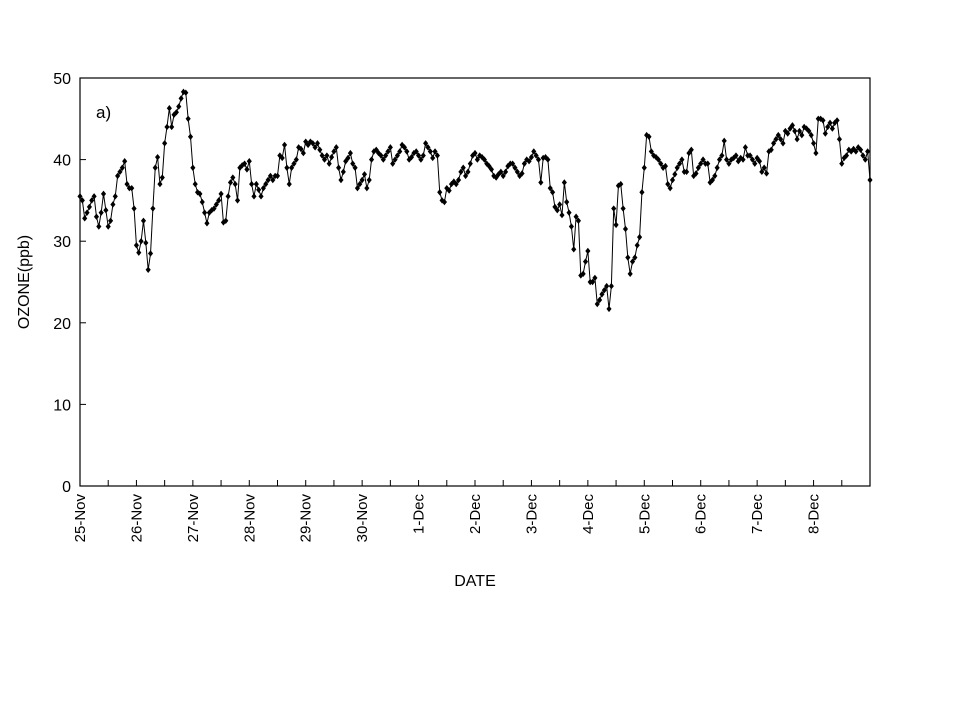 This screenshot has height=703, width=970. Describe the element at coordinates (474, 581) in the screenshot. I see `x-axis-title: DATE` at that location.